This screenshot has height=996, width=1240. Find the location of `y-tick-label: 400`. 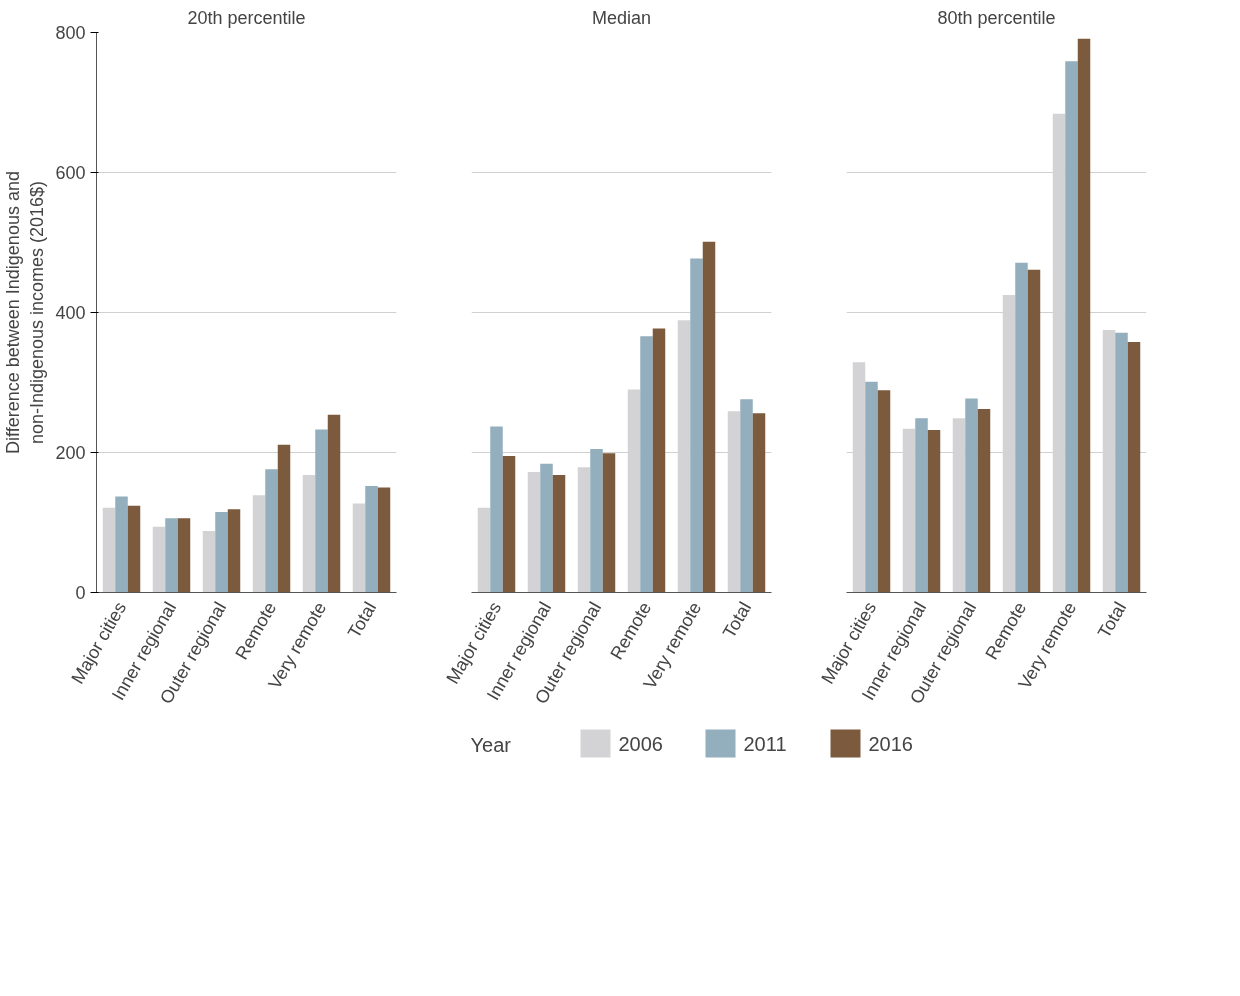

y-tick-label: 400 is located at coordinates (70, 313).